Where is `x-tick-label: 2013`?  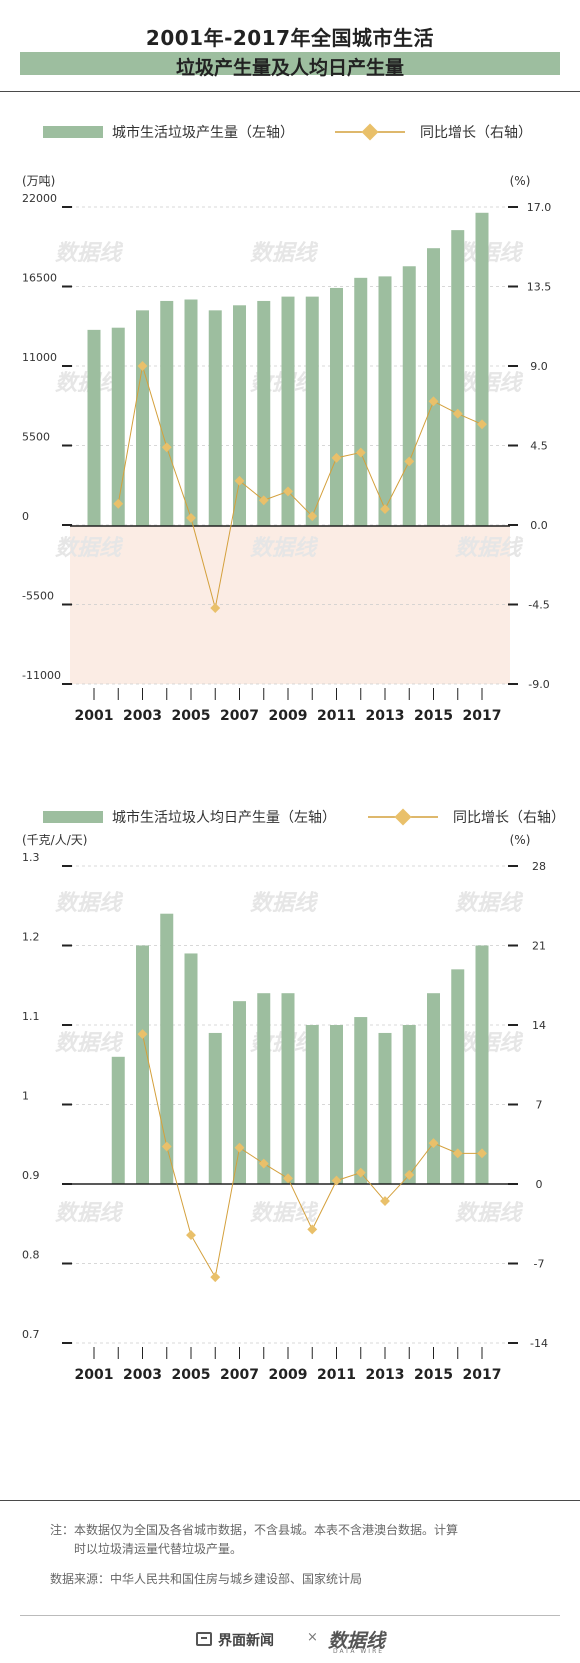 x-tick-label: 2013 is located at coordinates (385, 716).